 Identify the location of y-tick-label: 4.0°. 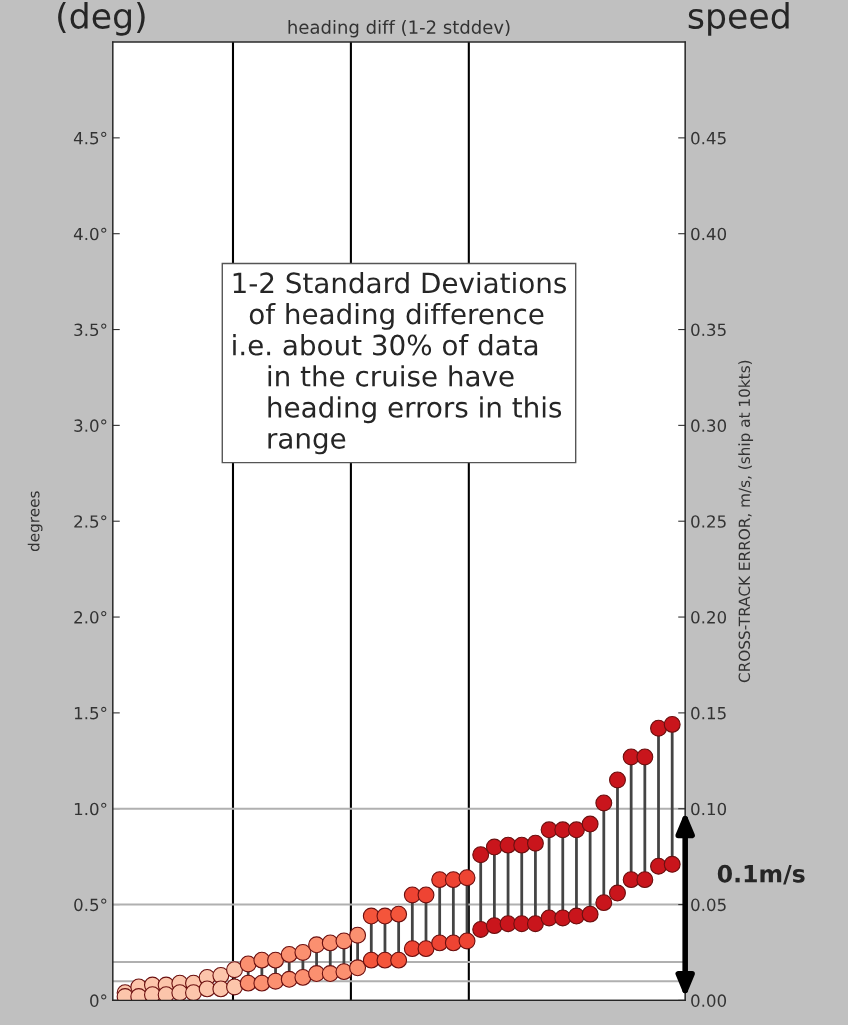
(90, 234).